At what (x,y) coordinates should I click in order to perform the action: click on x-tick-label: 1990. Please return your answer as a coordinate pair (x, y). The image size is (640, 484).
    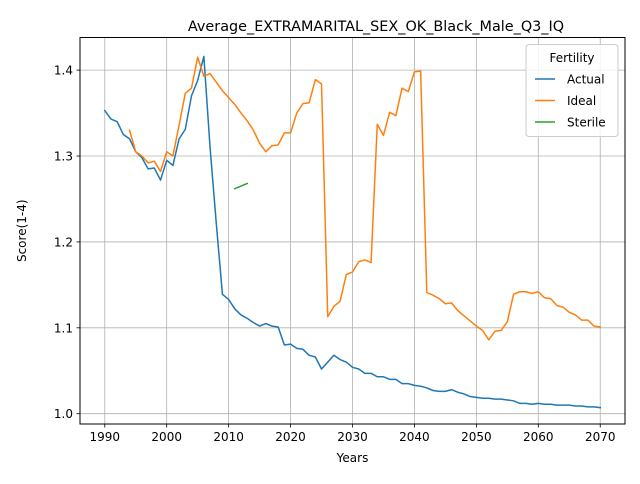
    Looking at the image, I should click on (104, 437).